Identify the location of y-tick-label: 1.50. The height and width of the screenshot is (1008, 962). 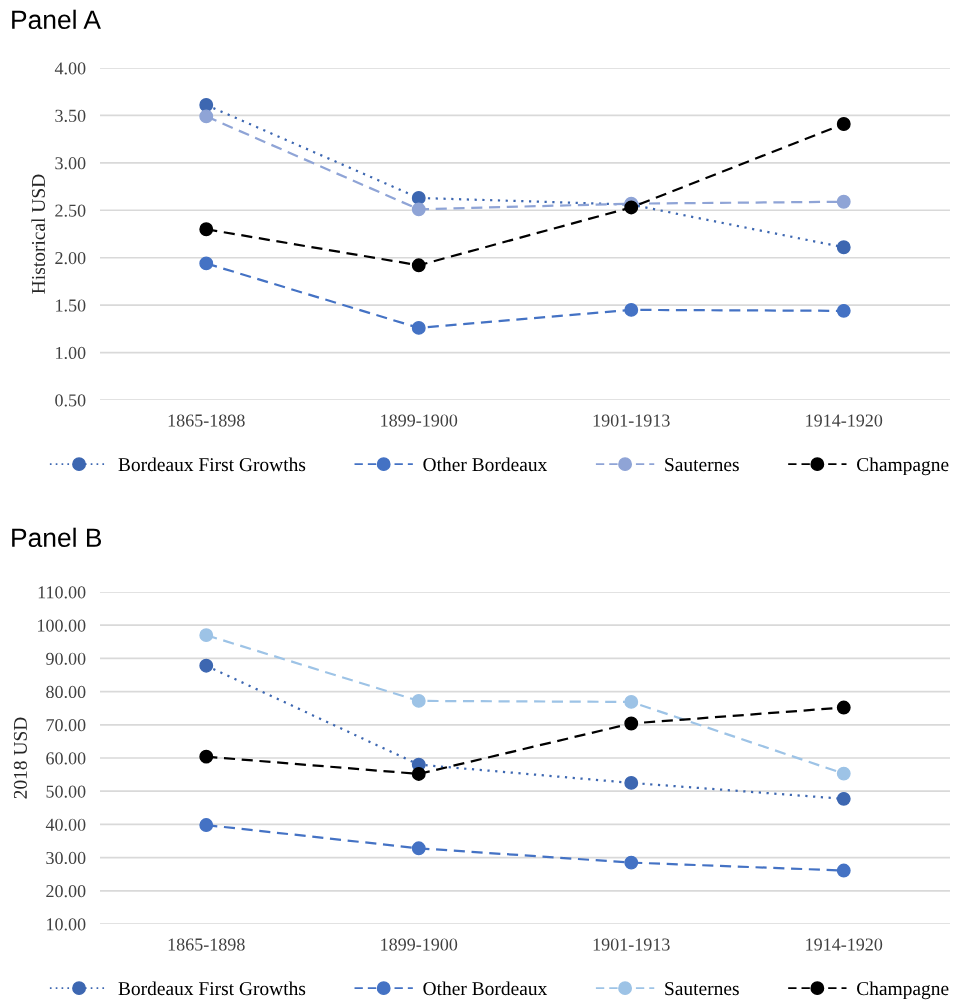
(71, 305).